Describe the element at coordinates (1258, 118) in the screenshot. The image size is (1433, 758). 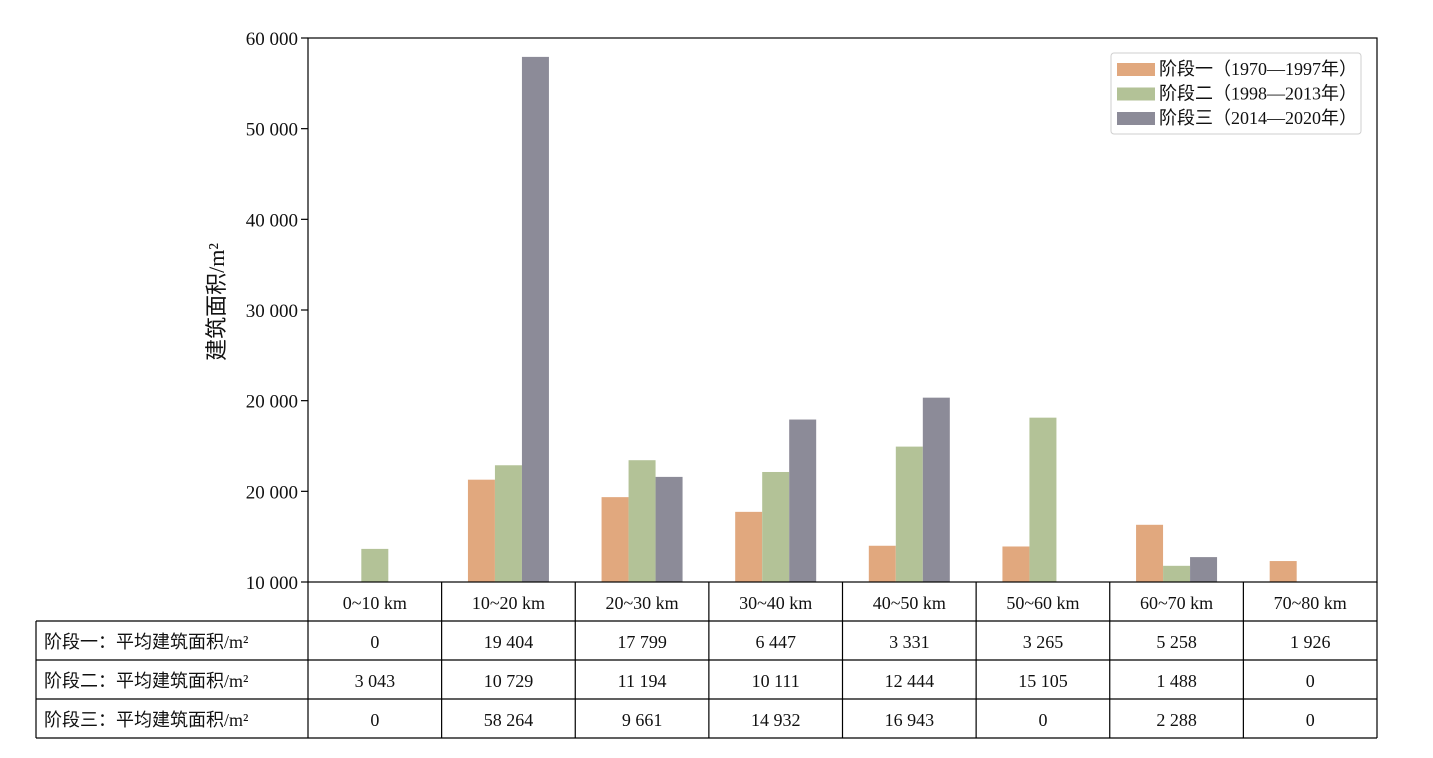
I see `legend-label: 阶段三（2014—2020年）` at that location.